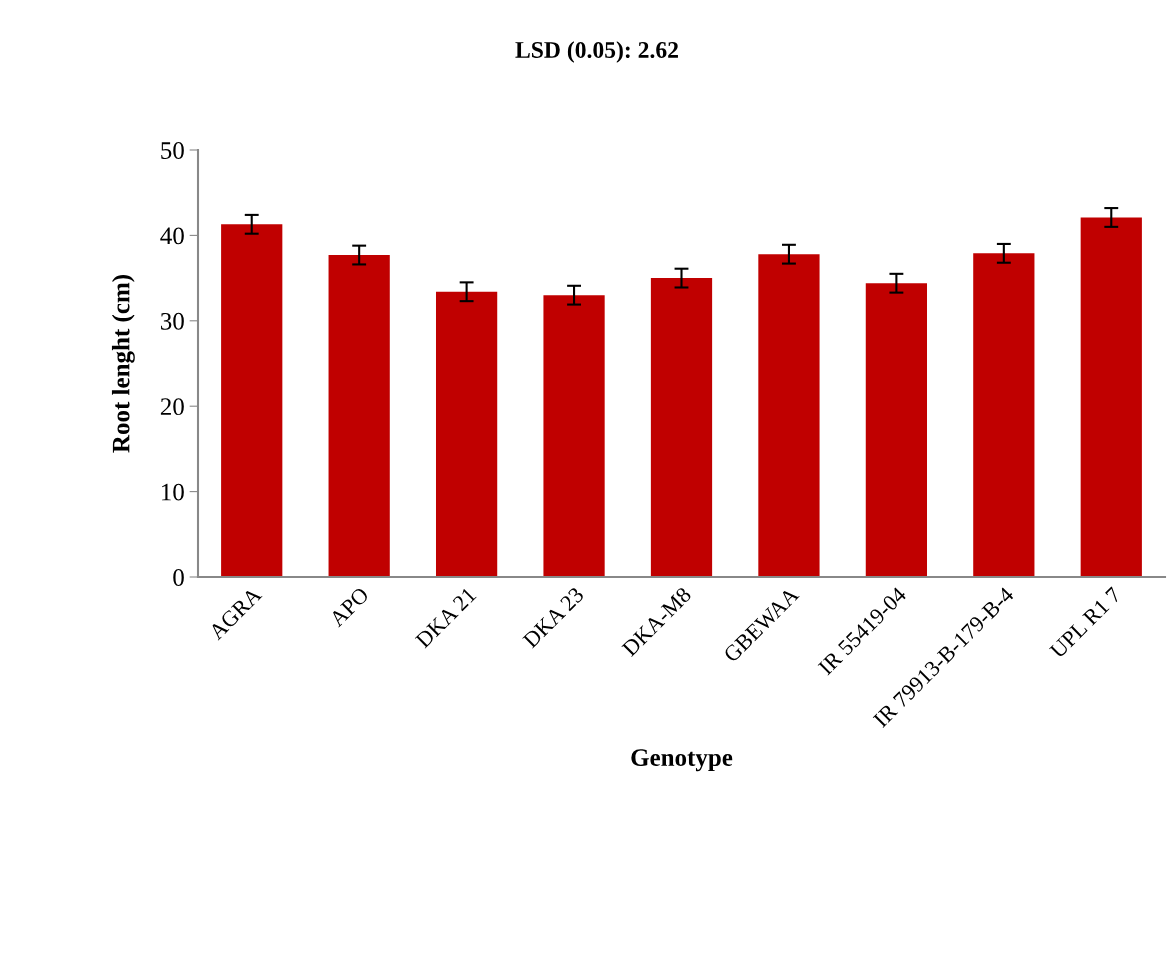  What do you see at coordinates (172, 150) in the screenshot?
I see `y-tick-label: 50` at bounding box center [172, 150].